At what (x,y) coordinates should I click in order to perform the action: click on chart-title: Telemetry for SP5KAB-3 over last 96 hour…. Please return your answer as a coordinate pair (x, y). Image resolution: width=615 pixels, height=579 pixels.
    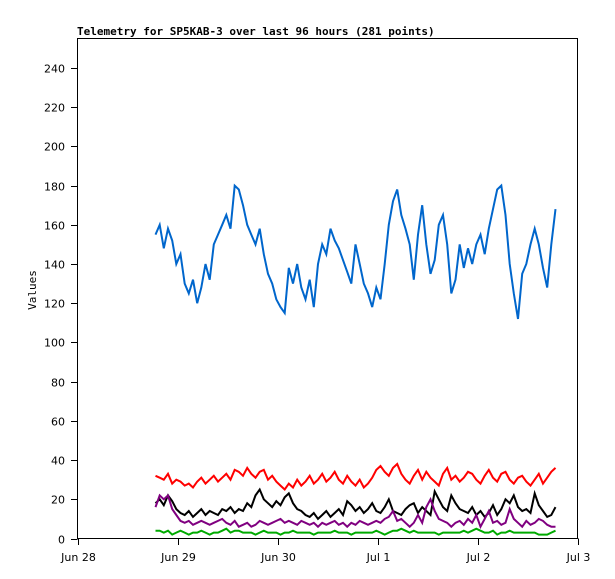
    Looking at the image, I should click on (256, 31).